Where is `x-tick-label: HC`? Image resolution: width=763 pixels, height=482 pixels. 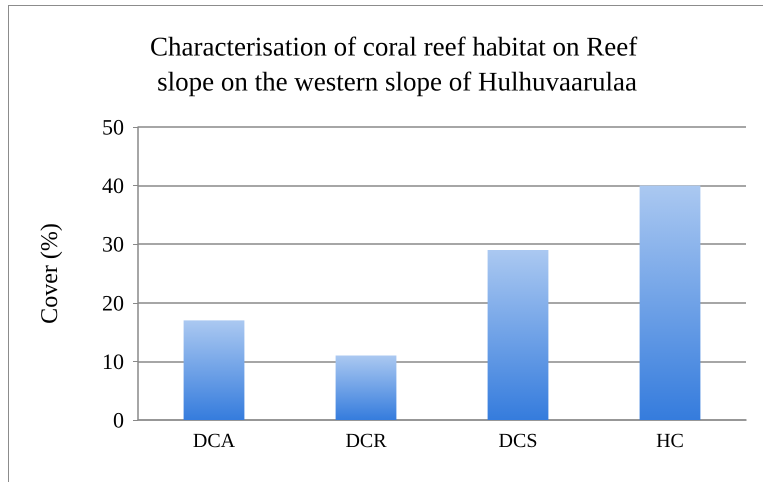 x-tick-label: HC is located at coordinates (670, 441).